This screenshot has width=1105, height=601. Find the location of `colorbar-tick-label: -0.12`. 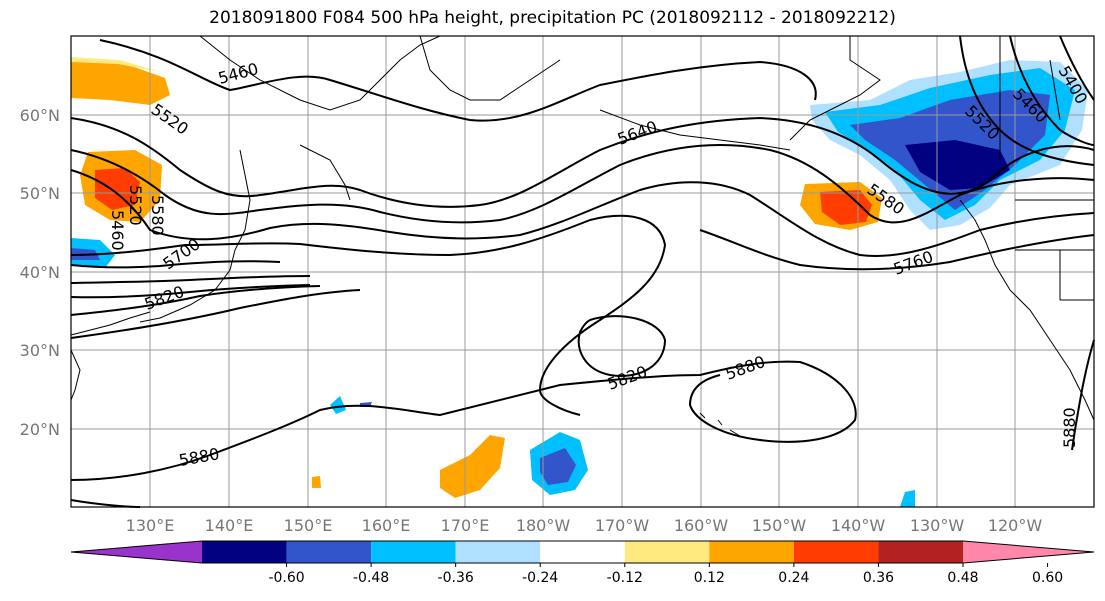

colorbar-tick-label: -0.12 is located at coordinates (625, 578).